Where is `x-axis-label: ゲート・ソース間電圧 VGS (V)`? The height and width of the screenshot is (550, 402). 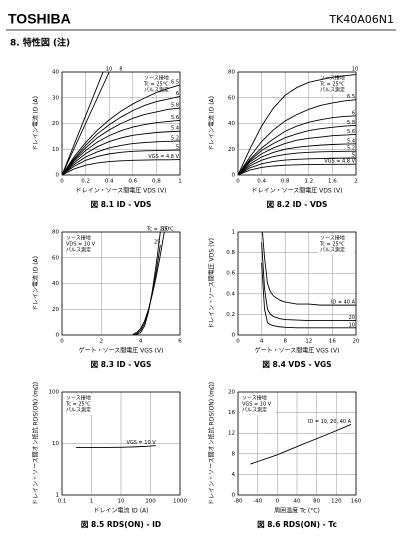 x-axis-label: ゲート・ソース間電圧 VGS (V) is located at coordinates (297, 351).